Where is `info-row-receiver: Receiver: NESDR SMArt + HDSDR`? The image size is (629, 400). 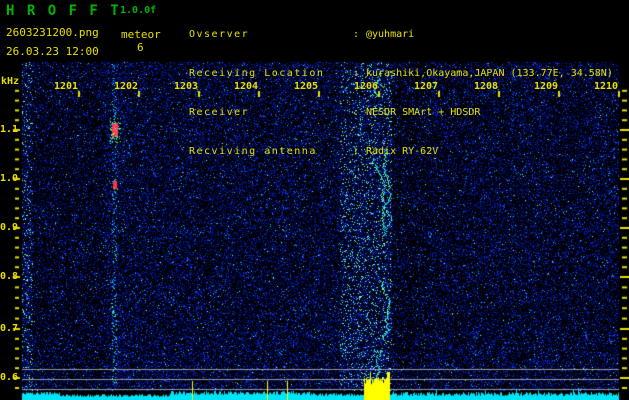 info-row-receiver: Receiver: NESDR SMArt + HDSDR is located at coordinates (401, 112).